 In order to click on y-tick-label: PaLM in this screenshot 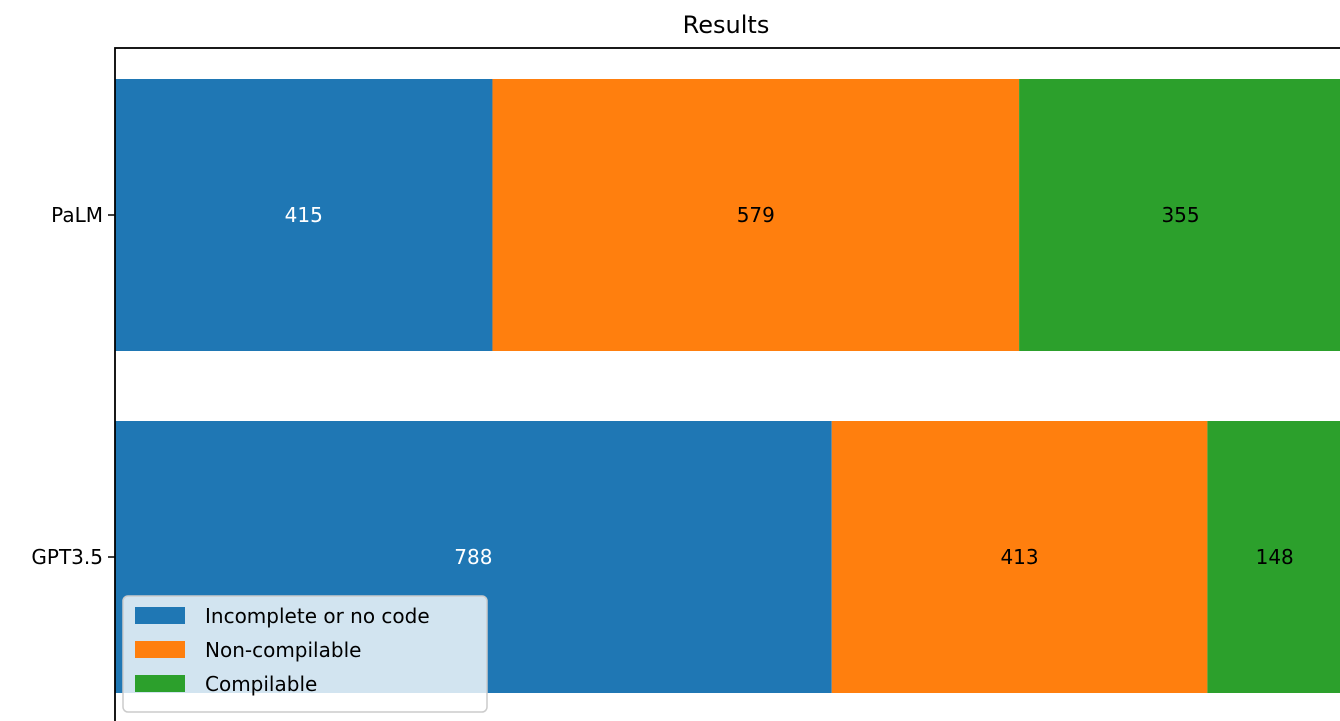, I will do `click(77, 215)`.